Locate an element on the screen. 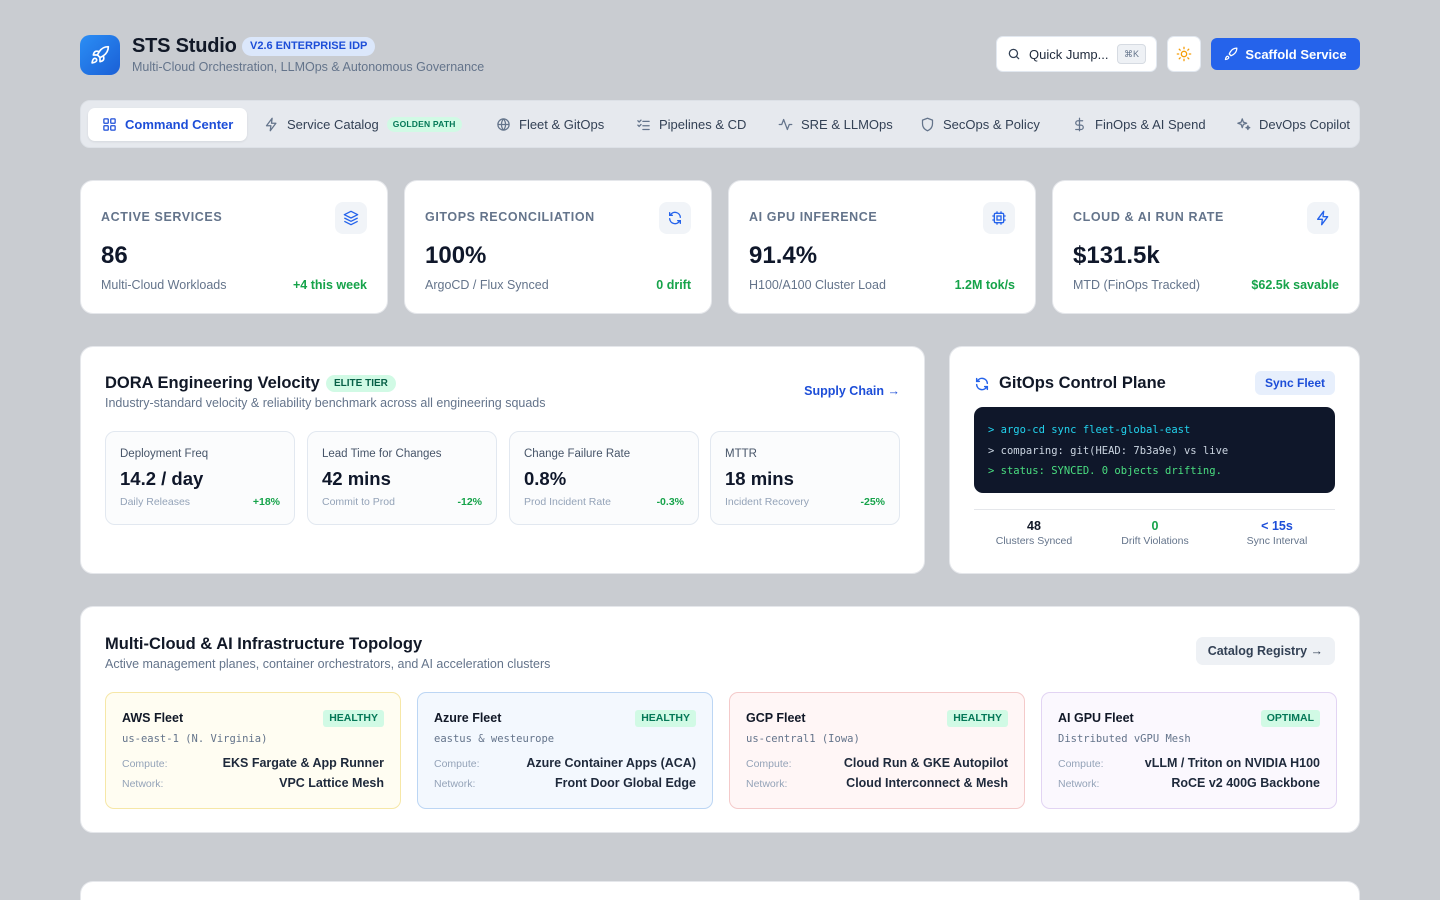  tab-secops-policy: SecOps & Policy is located at coordinates (980, 124).